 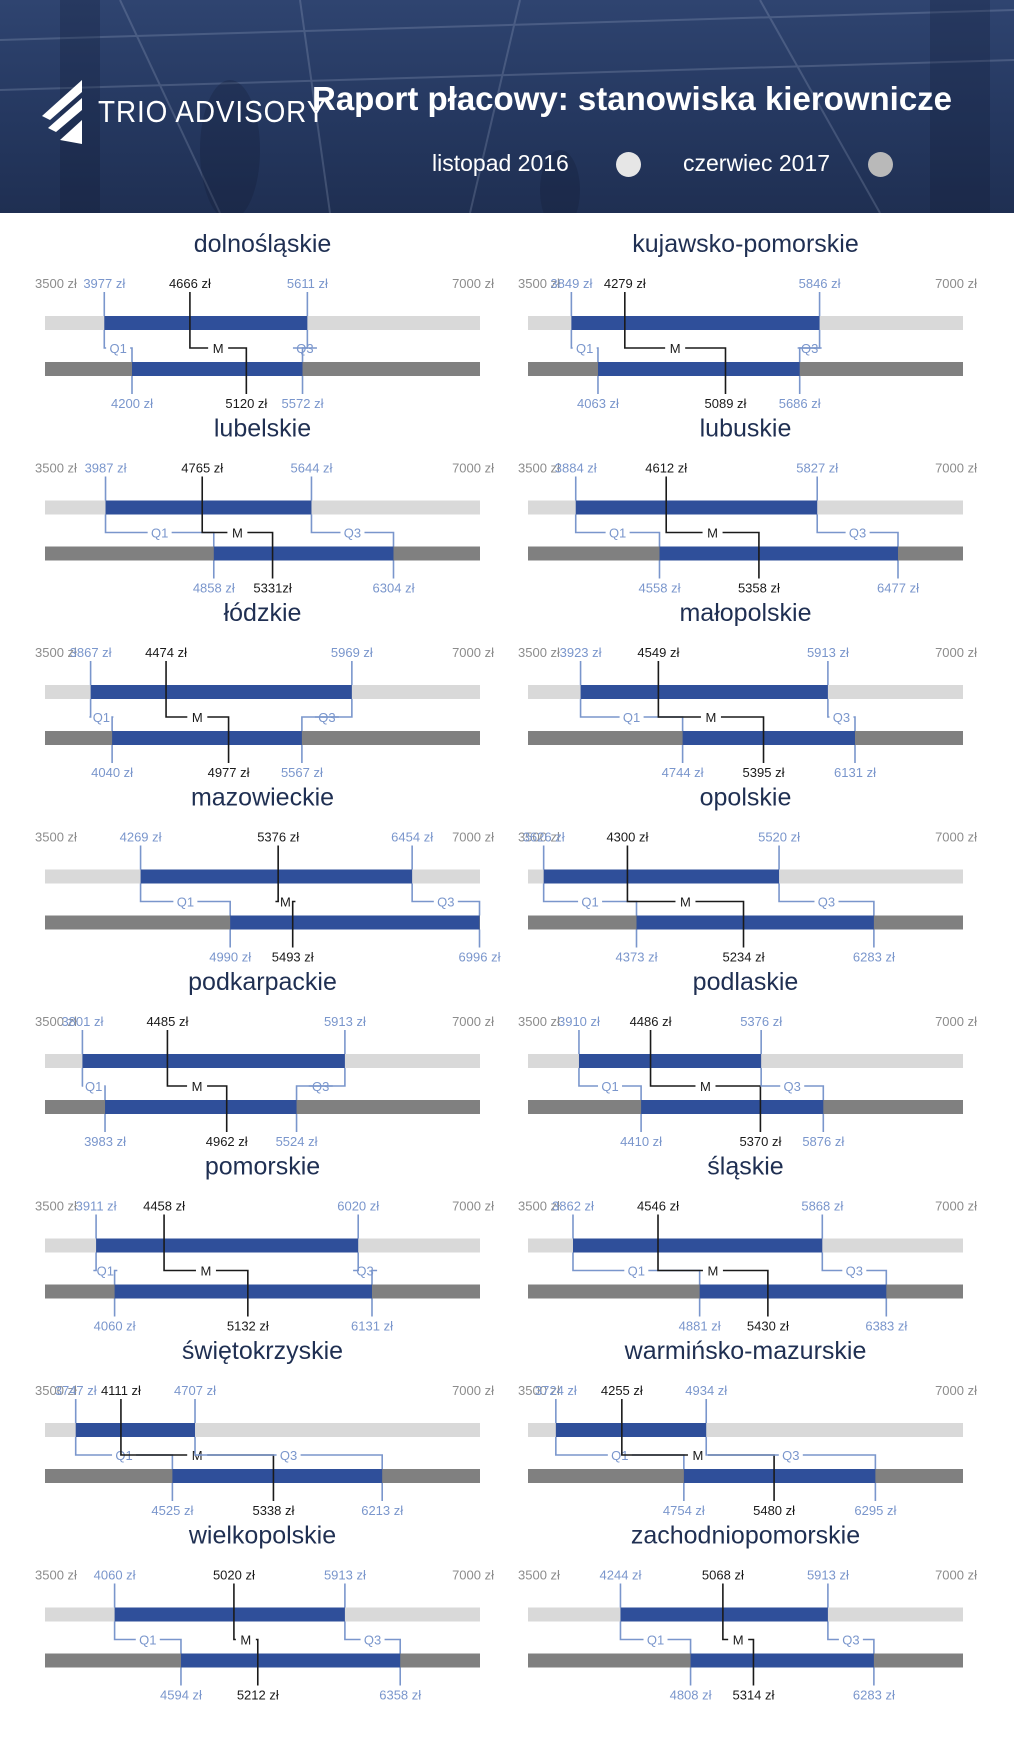 I want to click on q3-2016-label: 5868 zł, so click(x=822, y=1206).